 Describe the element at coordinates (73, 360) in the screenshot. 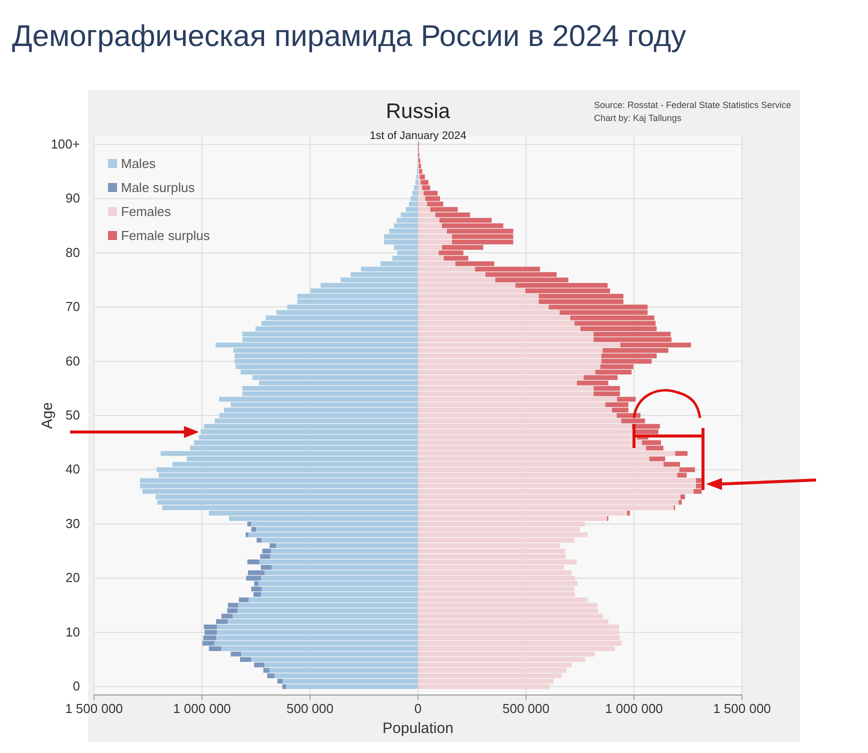

I see `y-tick-label: 60` at that location.